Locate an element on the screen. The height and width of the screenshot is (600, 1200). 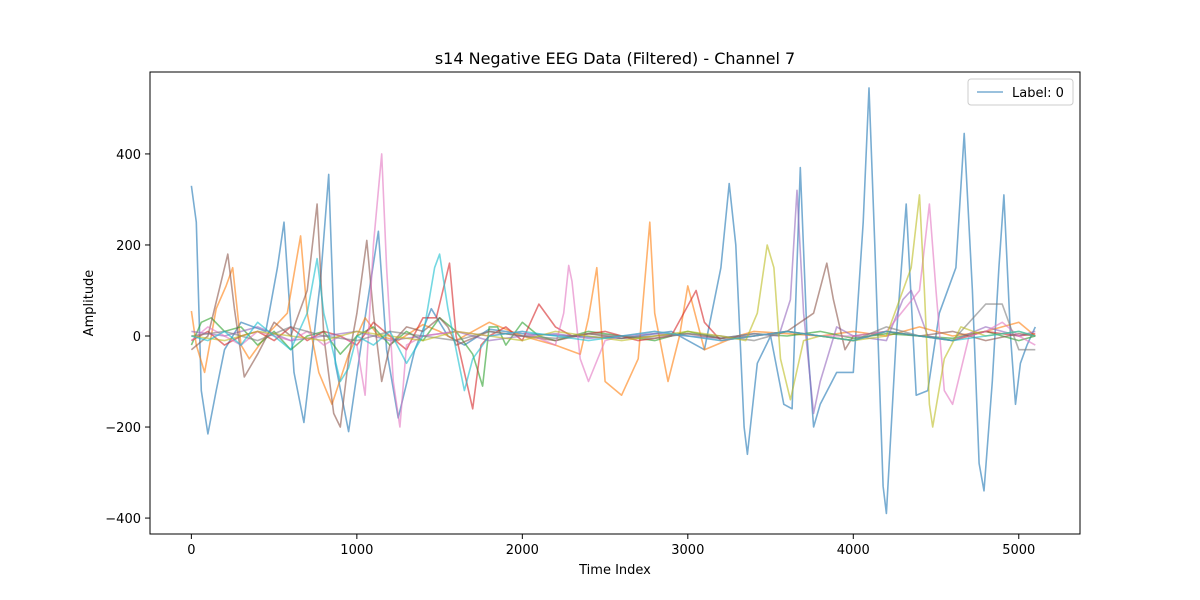
x-tick-label: 0 is located at coordinates (191, 550).